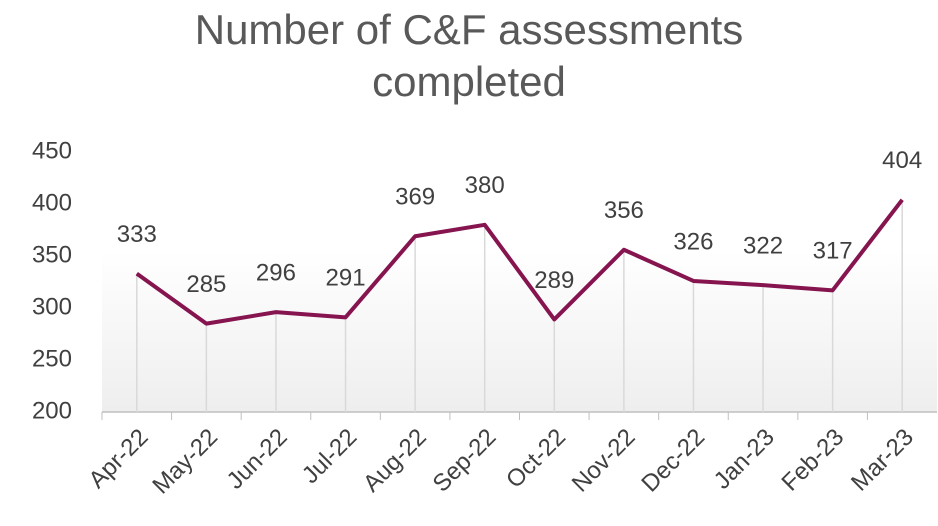  What do you see at coordinates (693, 241) in the screenshot?
I see `data-label: 326` at bounding box center [693, 241].